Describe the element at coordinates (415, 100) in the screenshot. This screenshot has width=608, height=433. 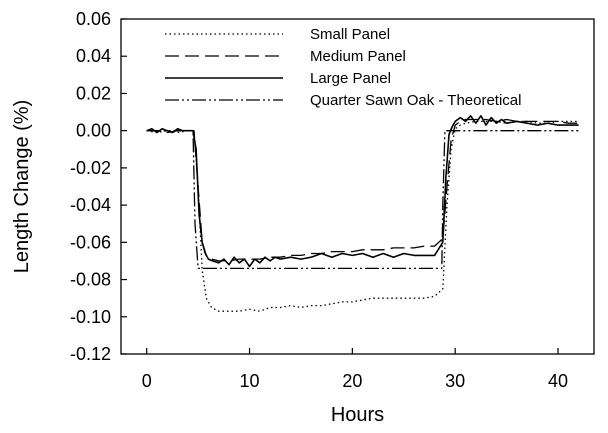
I see `legend-label-4: Quarter Sawn Oak - Theoretical` at that location.